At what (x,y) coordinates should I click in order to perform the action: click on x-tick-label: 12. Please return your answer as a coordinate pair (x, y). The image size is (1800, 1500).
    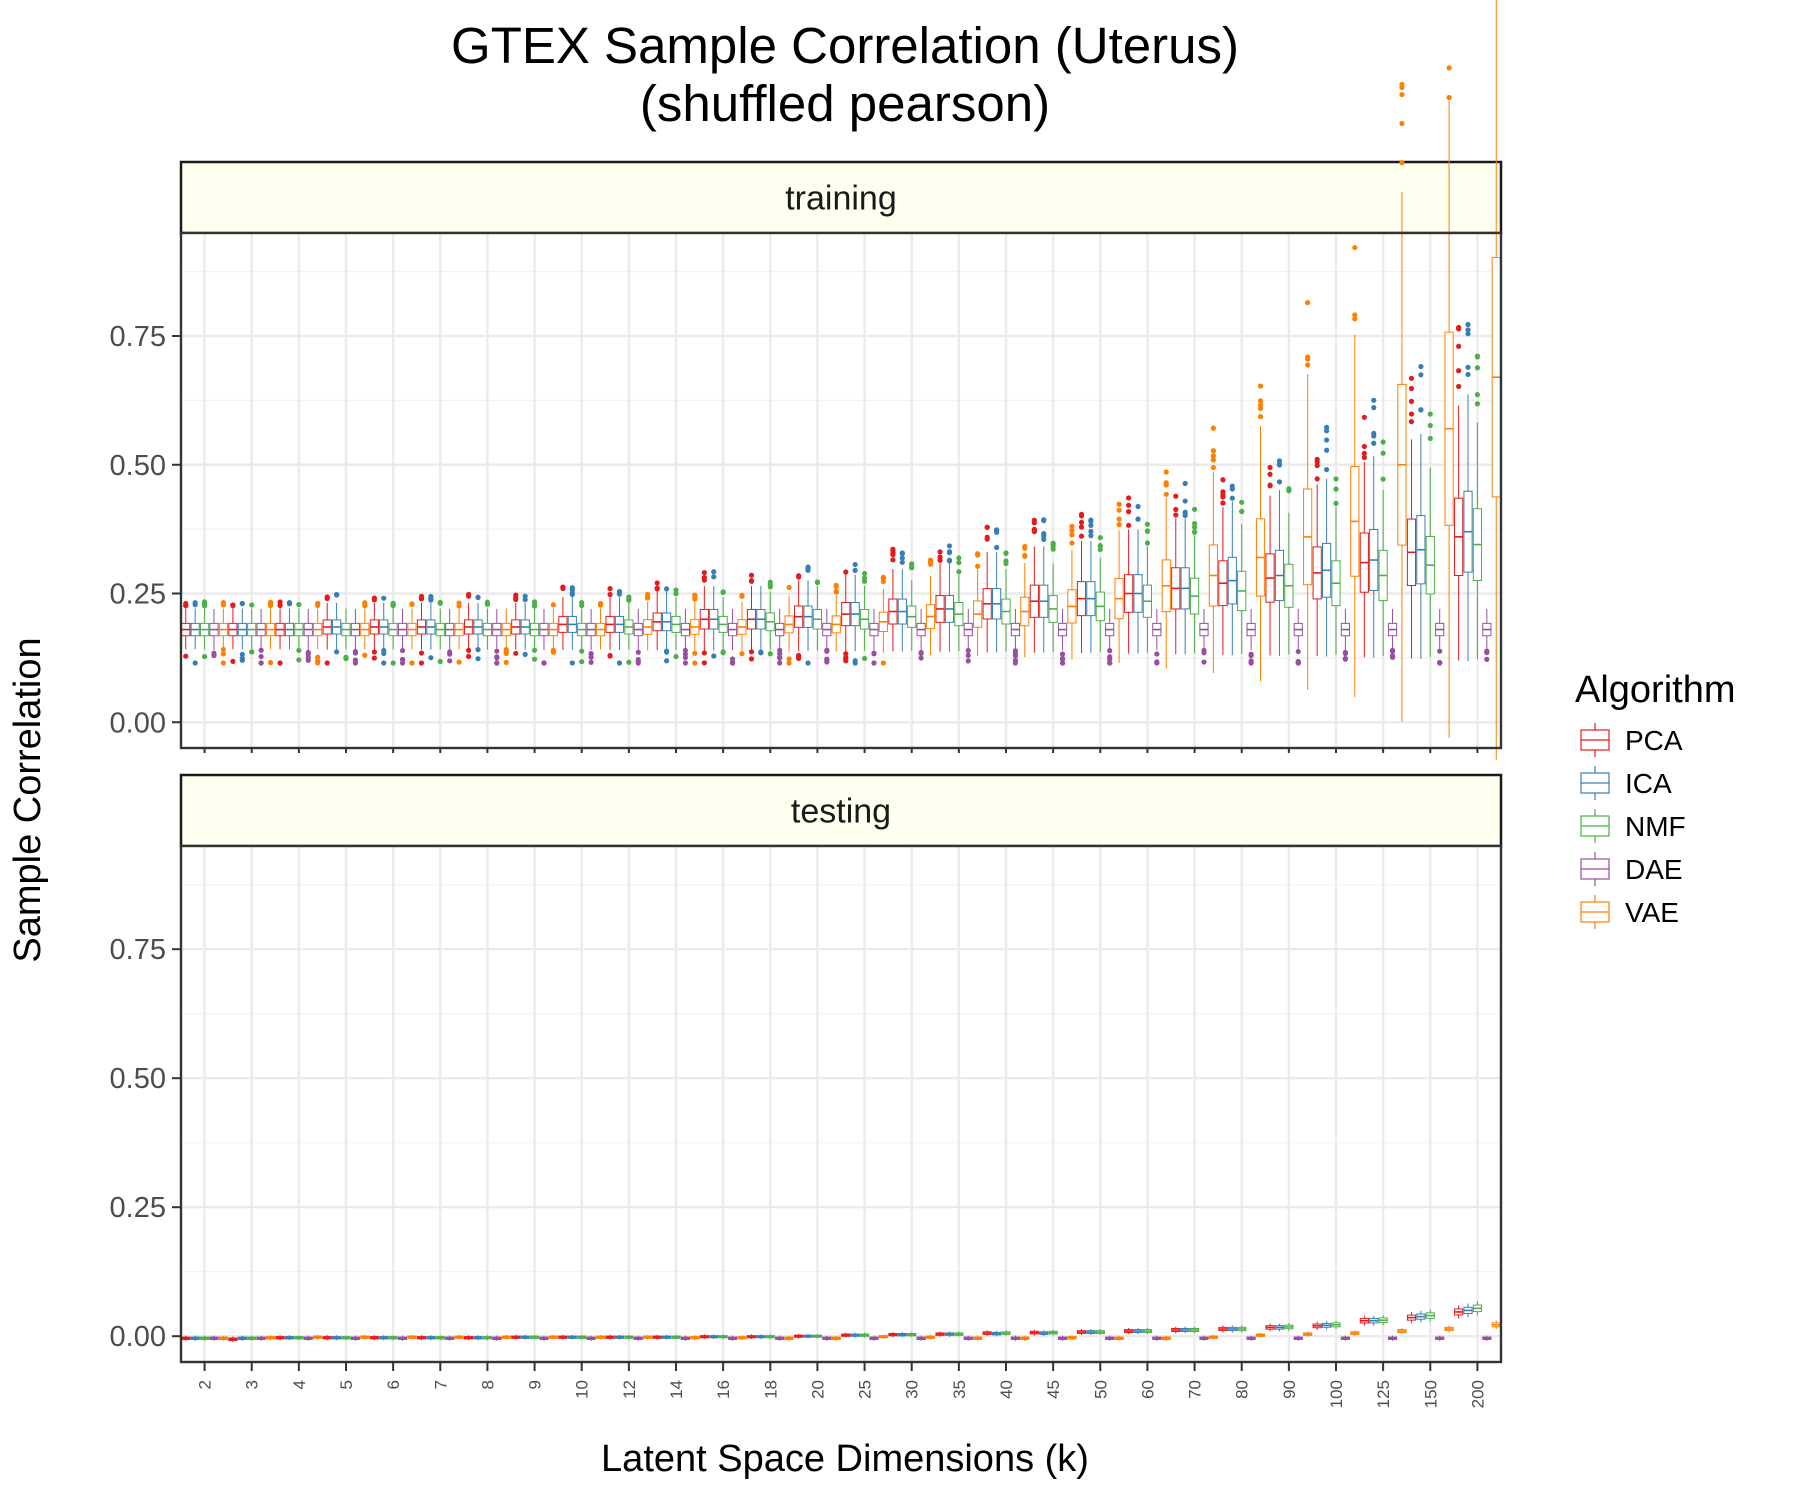
    Looking at the image, I should click on (629, 1389).